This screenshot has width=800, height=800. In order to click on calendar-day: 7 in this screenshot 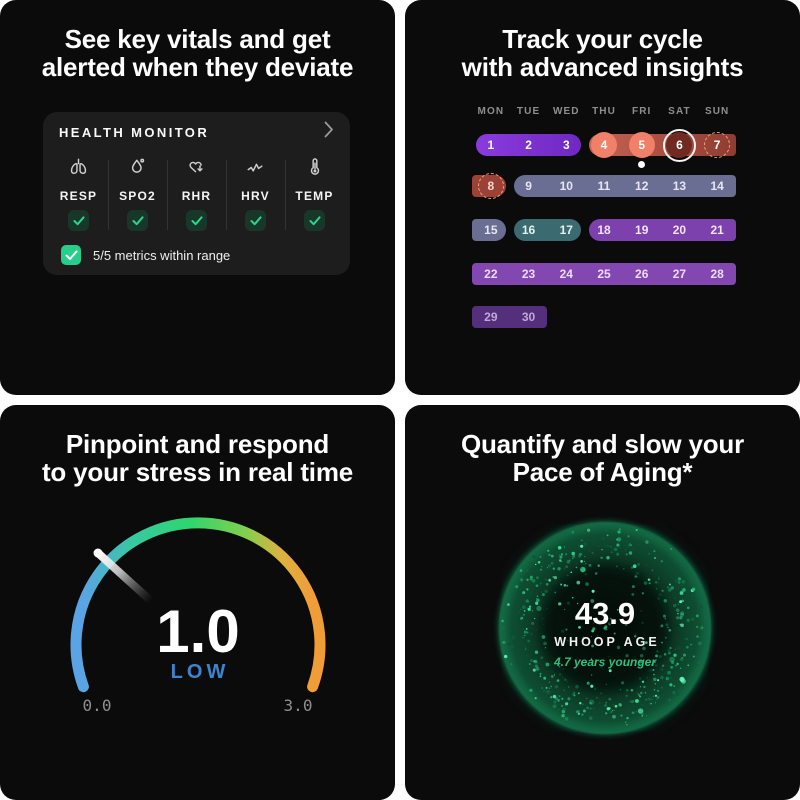, I will do `click(717, 145)`.